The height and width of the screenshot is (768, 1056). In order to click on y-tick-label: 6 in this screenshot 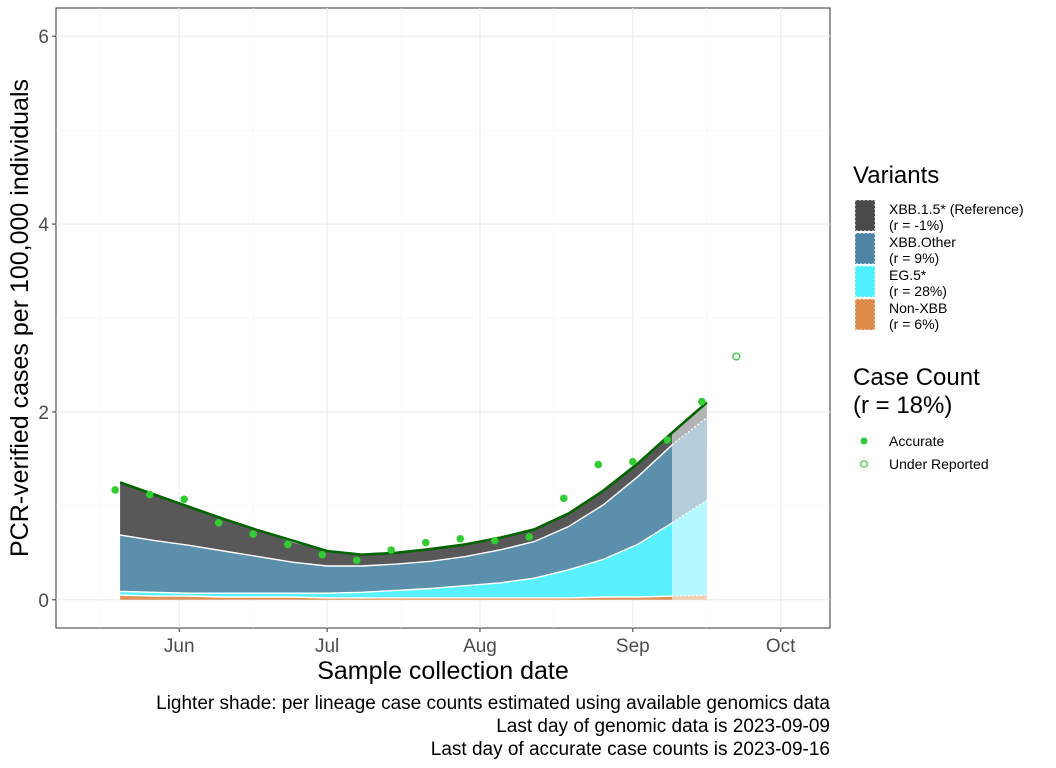, I will do `click(43, 37)`.